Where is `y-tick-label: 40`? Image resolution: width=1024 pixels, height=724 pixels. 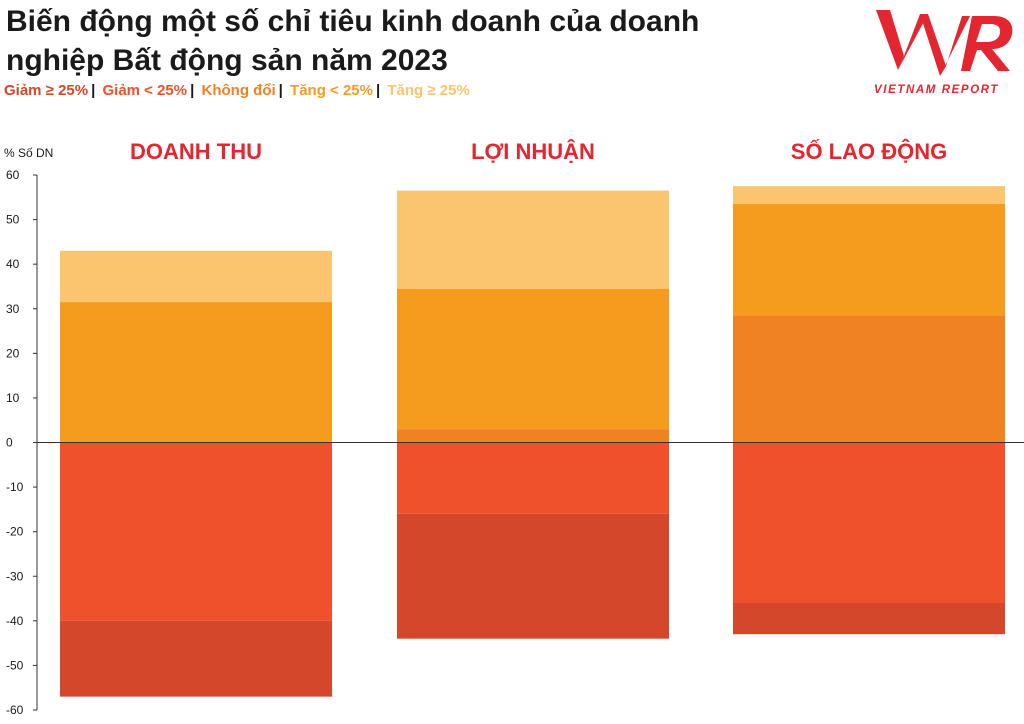
y-tick-label: 40 is located at coordinates (13, 264).